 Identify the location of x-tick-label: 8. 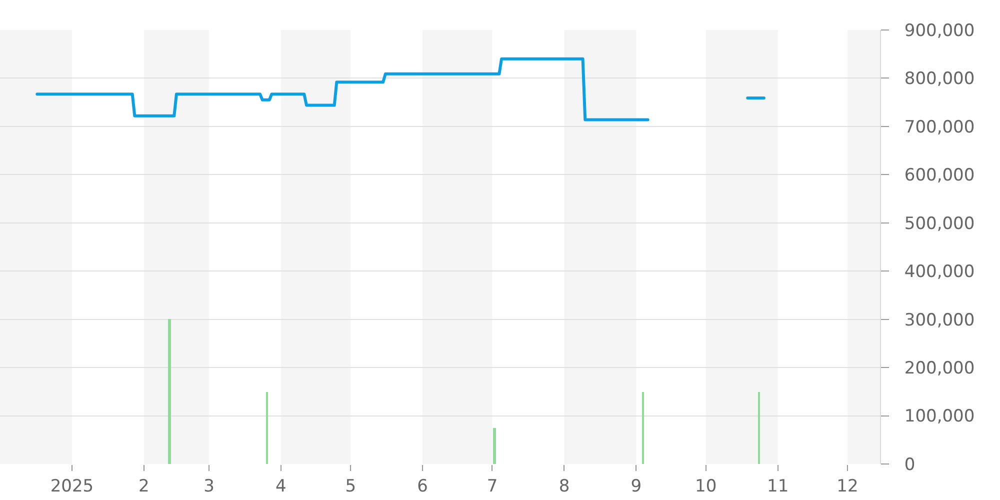
(564, 486).